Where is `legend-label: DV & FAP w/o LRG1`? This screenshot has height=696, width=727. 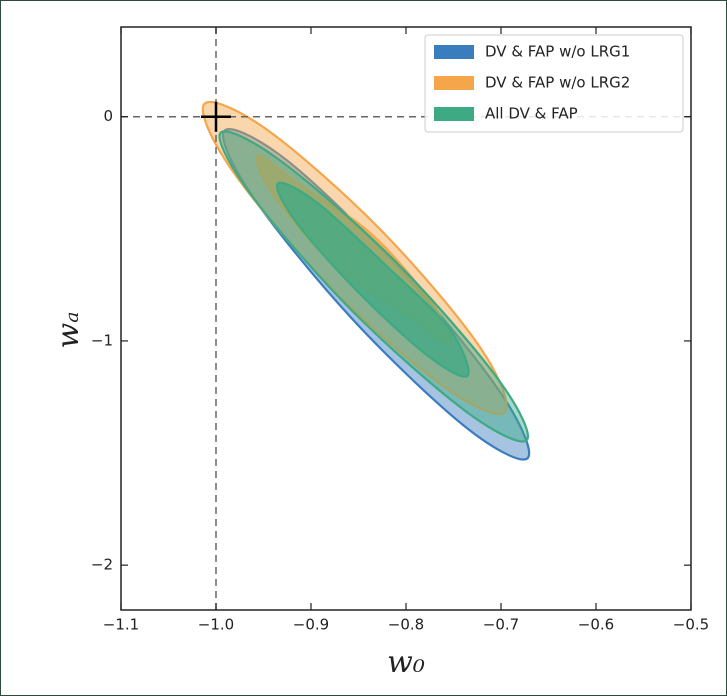
legend-label: DV & FAP w/o LRG1 is located at coordinates (557, 52).